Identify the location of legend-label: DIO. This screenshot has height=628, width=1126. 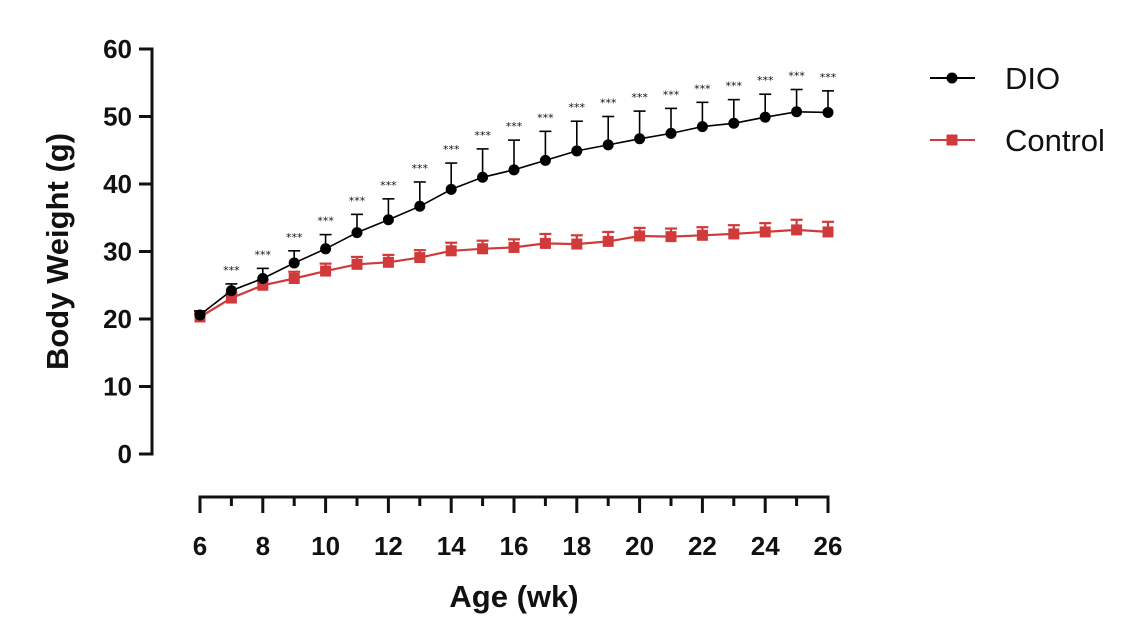
(1032, 78).